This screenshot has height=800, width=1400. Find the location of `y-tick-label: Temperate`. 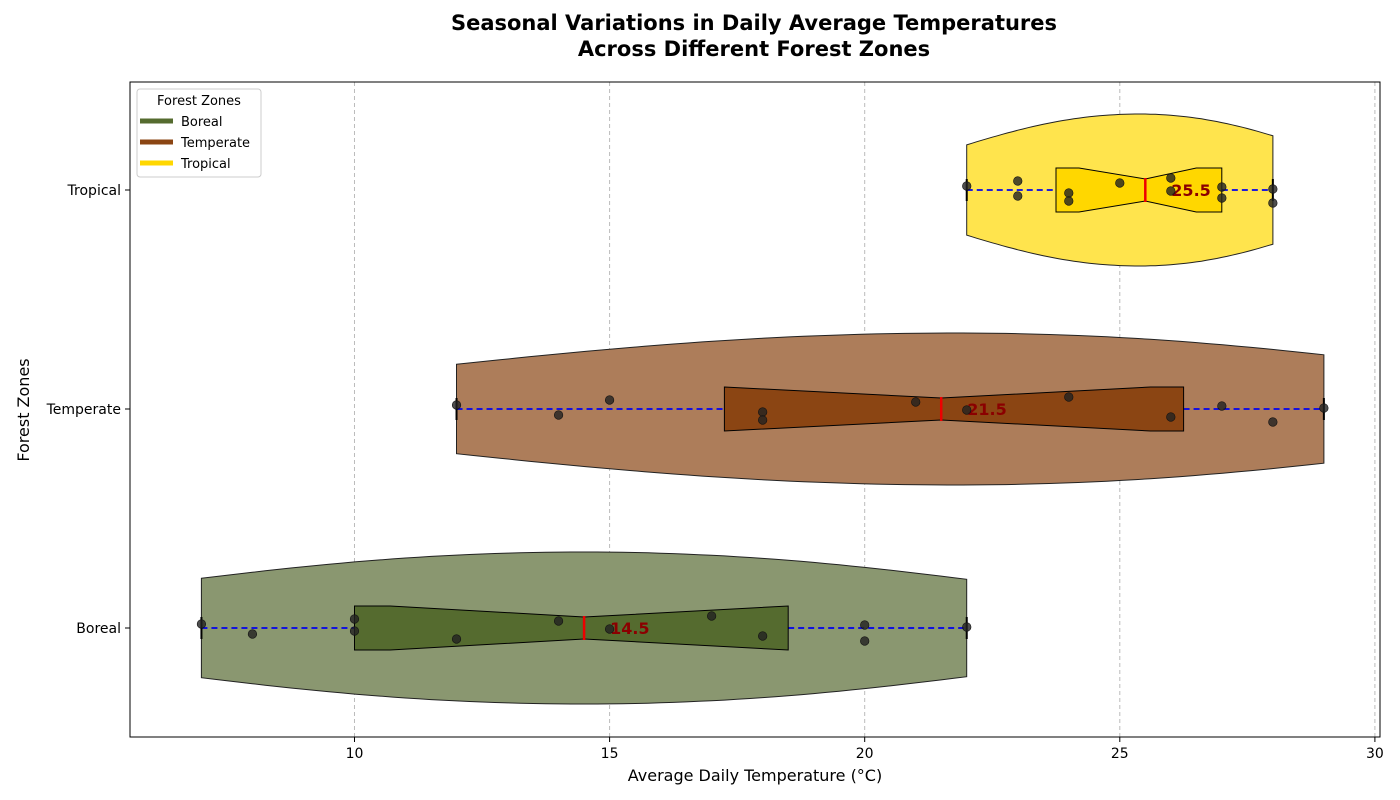

y-tick-label: Temperate is located at coordinates (83, 410).